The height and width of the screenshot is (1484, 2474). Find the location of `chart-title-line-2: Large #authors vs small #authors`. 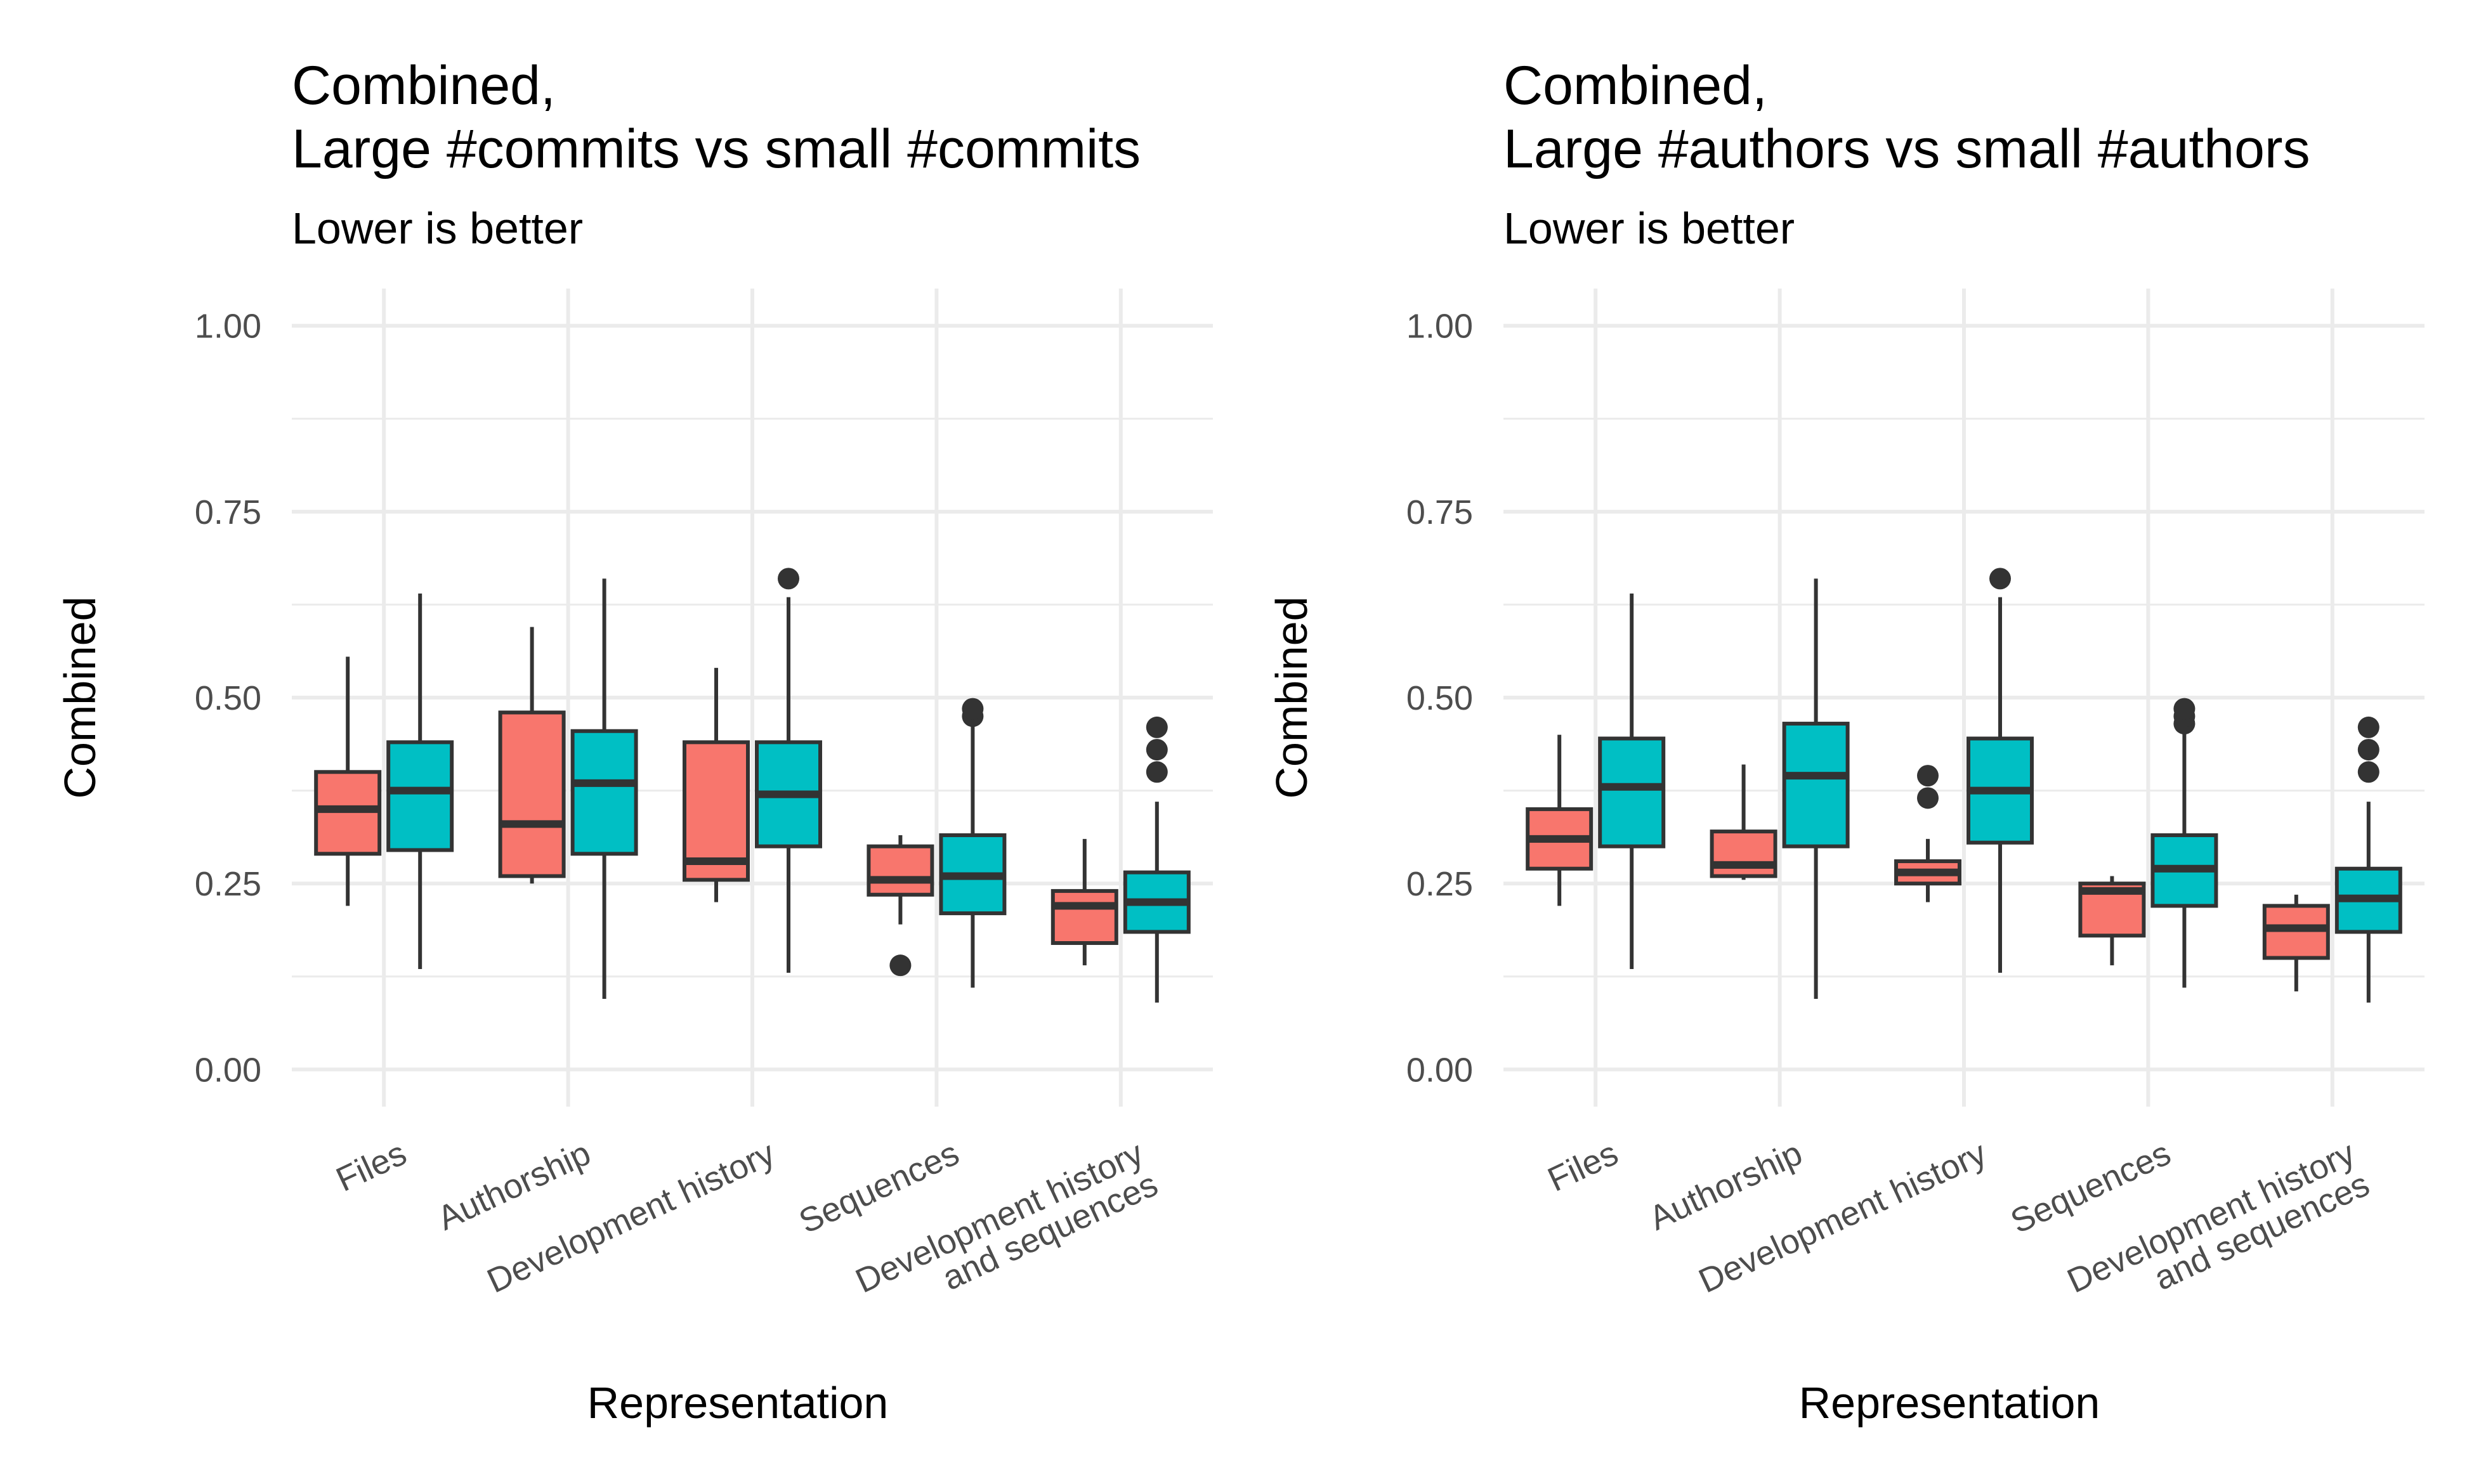

chart-title-line-2: Large #authors vs small #authors is located at coordinates (1906, 149).